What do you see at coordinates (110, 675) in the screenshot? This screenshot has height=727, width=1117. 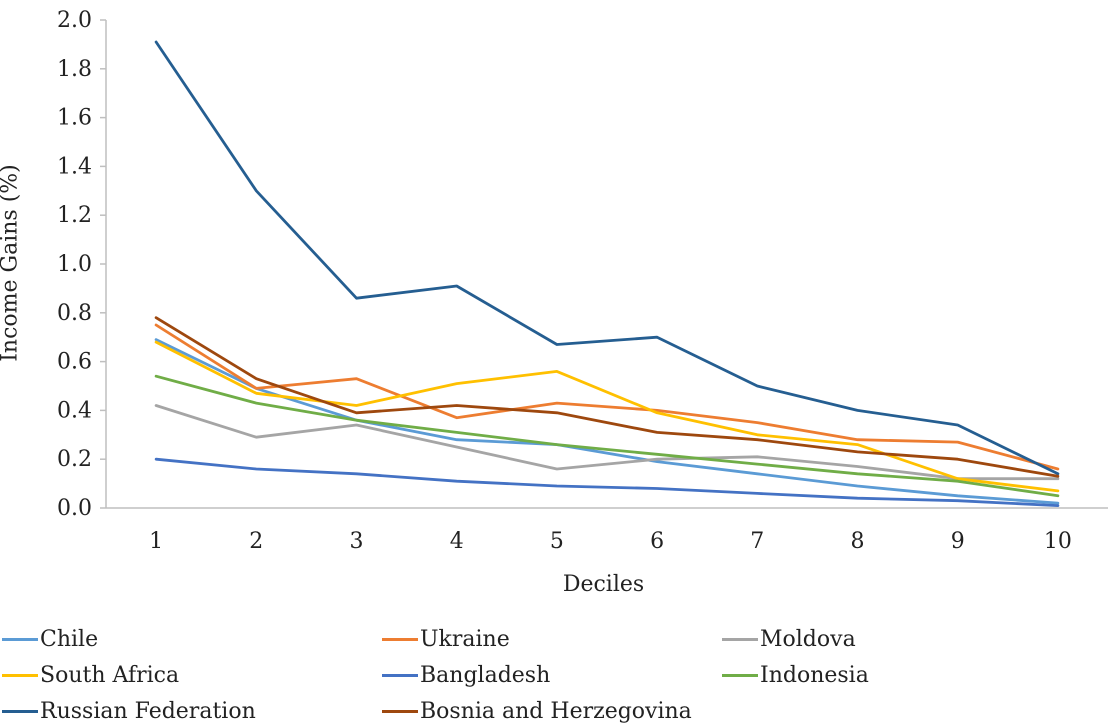 I see `legend-label: South Africa` at bounding box center [110, 675].